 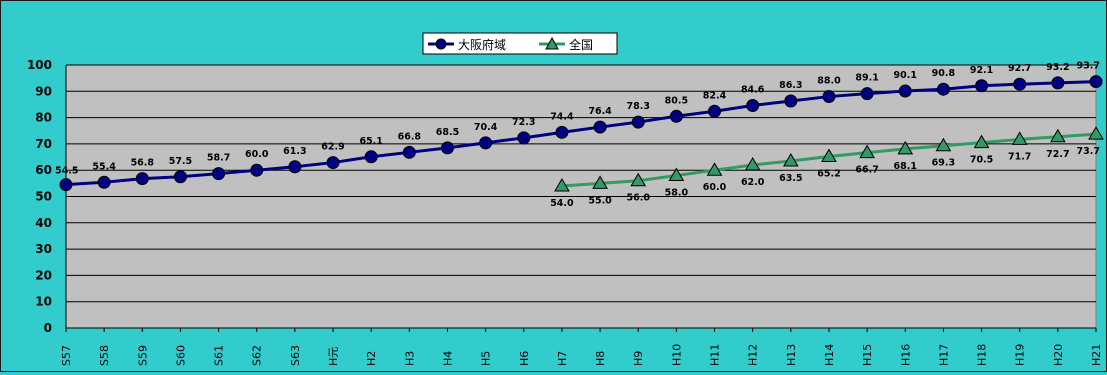 I want to click on x-tick-label: H元, so click(x=333, y=356).